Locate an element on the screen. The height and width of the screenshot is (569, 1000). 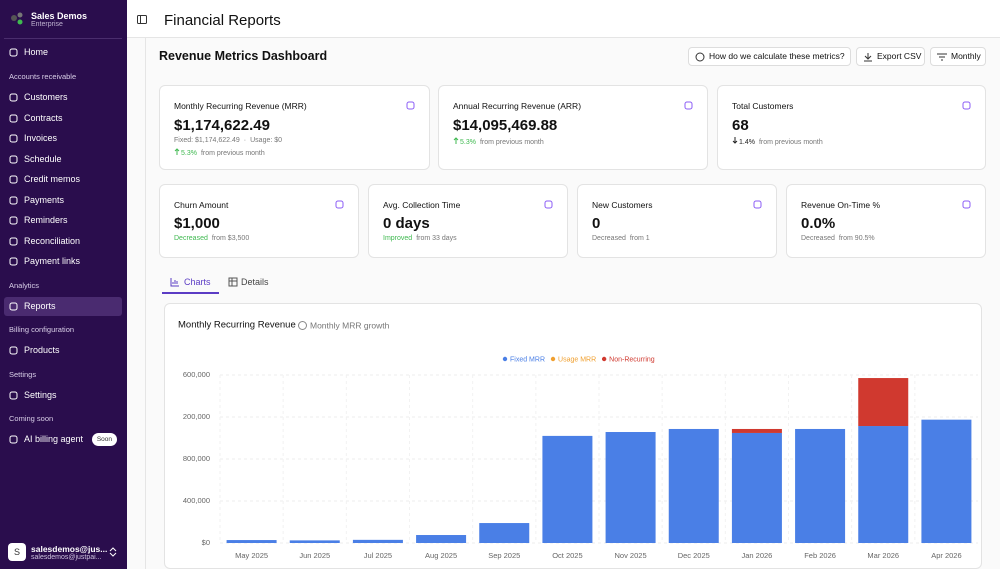
nav-item: Reconciliation is located at coordinates (63, 241).